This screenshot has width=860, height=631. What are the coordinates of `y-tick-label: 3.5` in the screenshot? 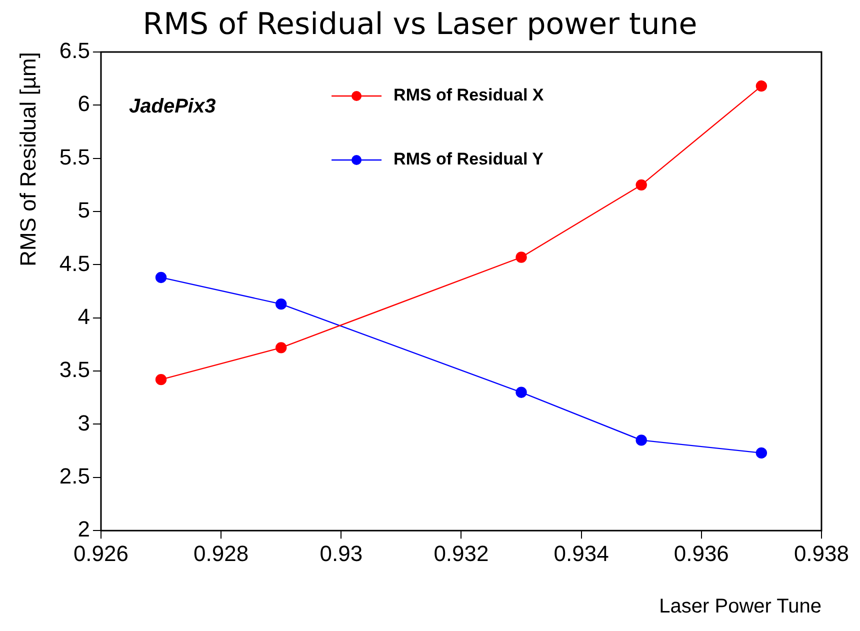 It's located at (74, 369).